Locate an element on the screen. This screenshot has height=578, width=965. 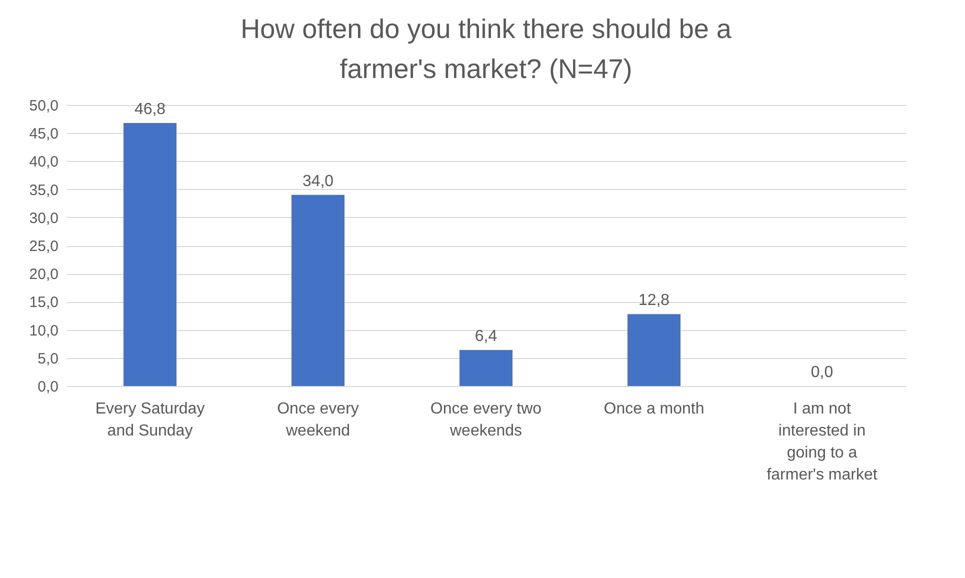
y-tick-label: 25,0 is located at coordinates (43, 246).